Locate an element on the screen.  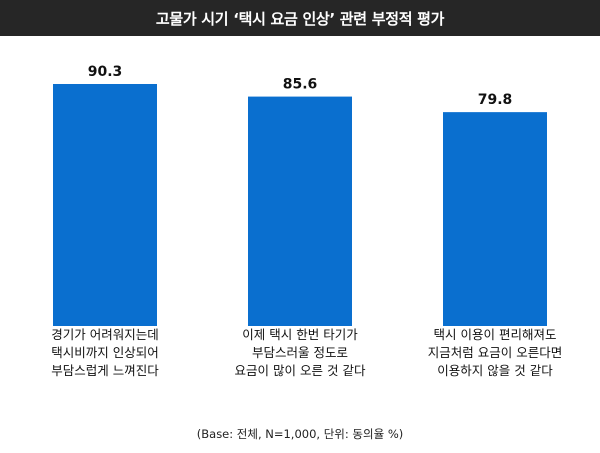
category-label-3: 택시 이용이 편리해져도 지금처럼 요금이 오른다면 이용하지 않을 것 같다 is located at coordinates (495, 352).